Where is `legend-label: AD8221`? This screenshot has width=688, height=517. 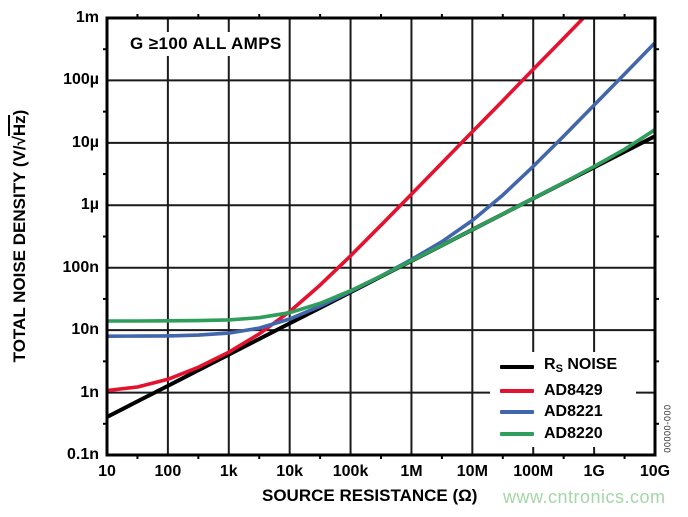
legend-label: AD8221 is located at coordinates (573, 412).